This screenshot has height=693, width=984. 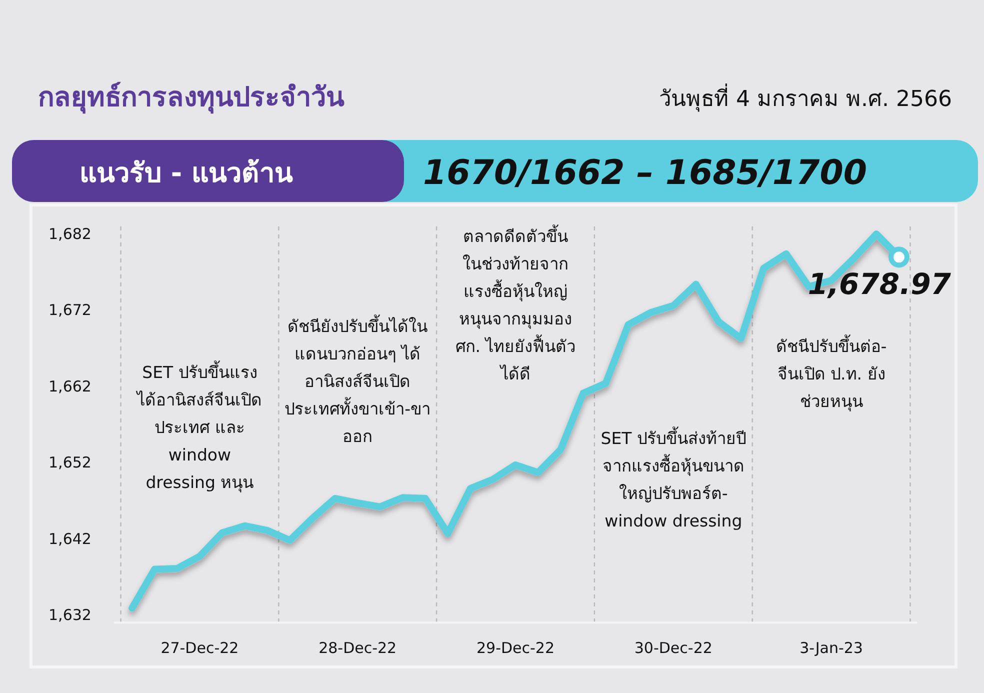 What do you see at coordinates (831, 648) in the screenshot?
I see `x-tick-label: 3-Jan-23` at bounding box center [831, 648].